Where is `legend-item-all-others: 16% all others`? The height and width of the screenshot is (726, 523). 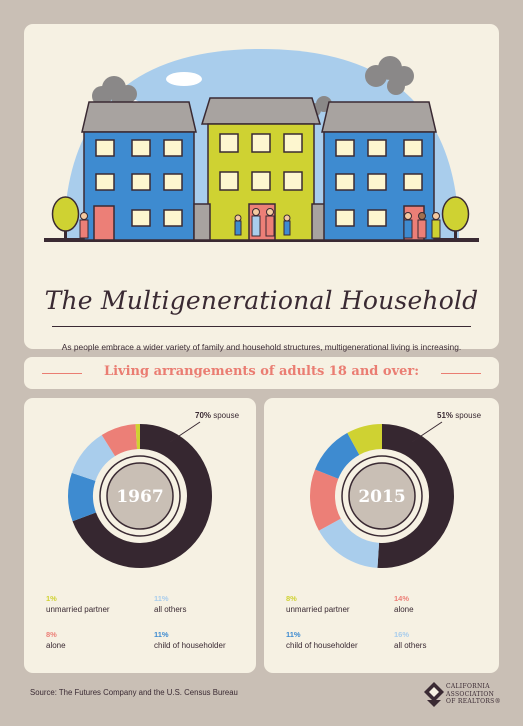 legend-item-all-others: 16% all others is located at coordinates (410, 640).